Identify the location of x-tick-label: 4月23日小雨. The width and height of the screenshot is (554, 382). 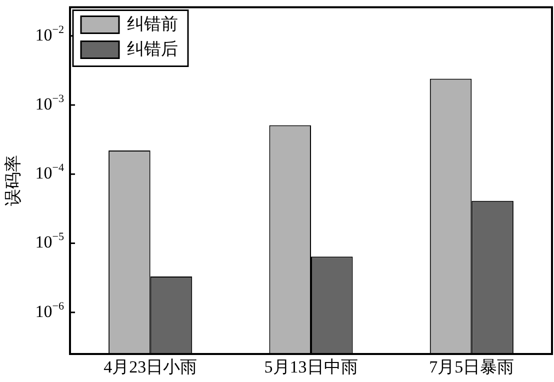
(151, 367).